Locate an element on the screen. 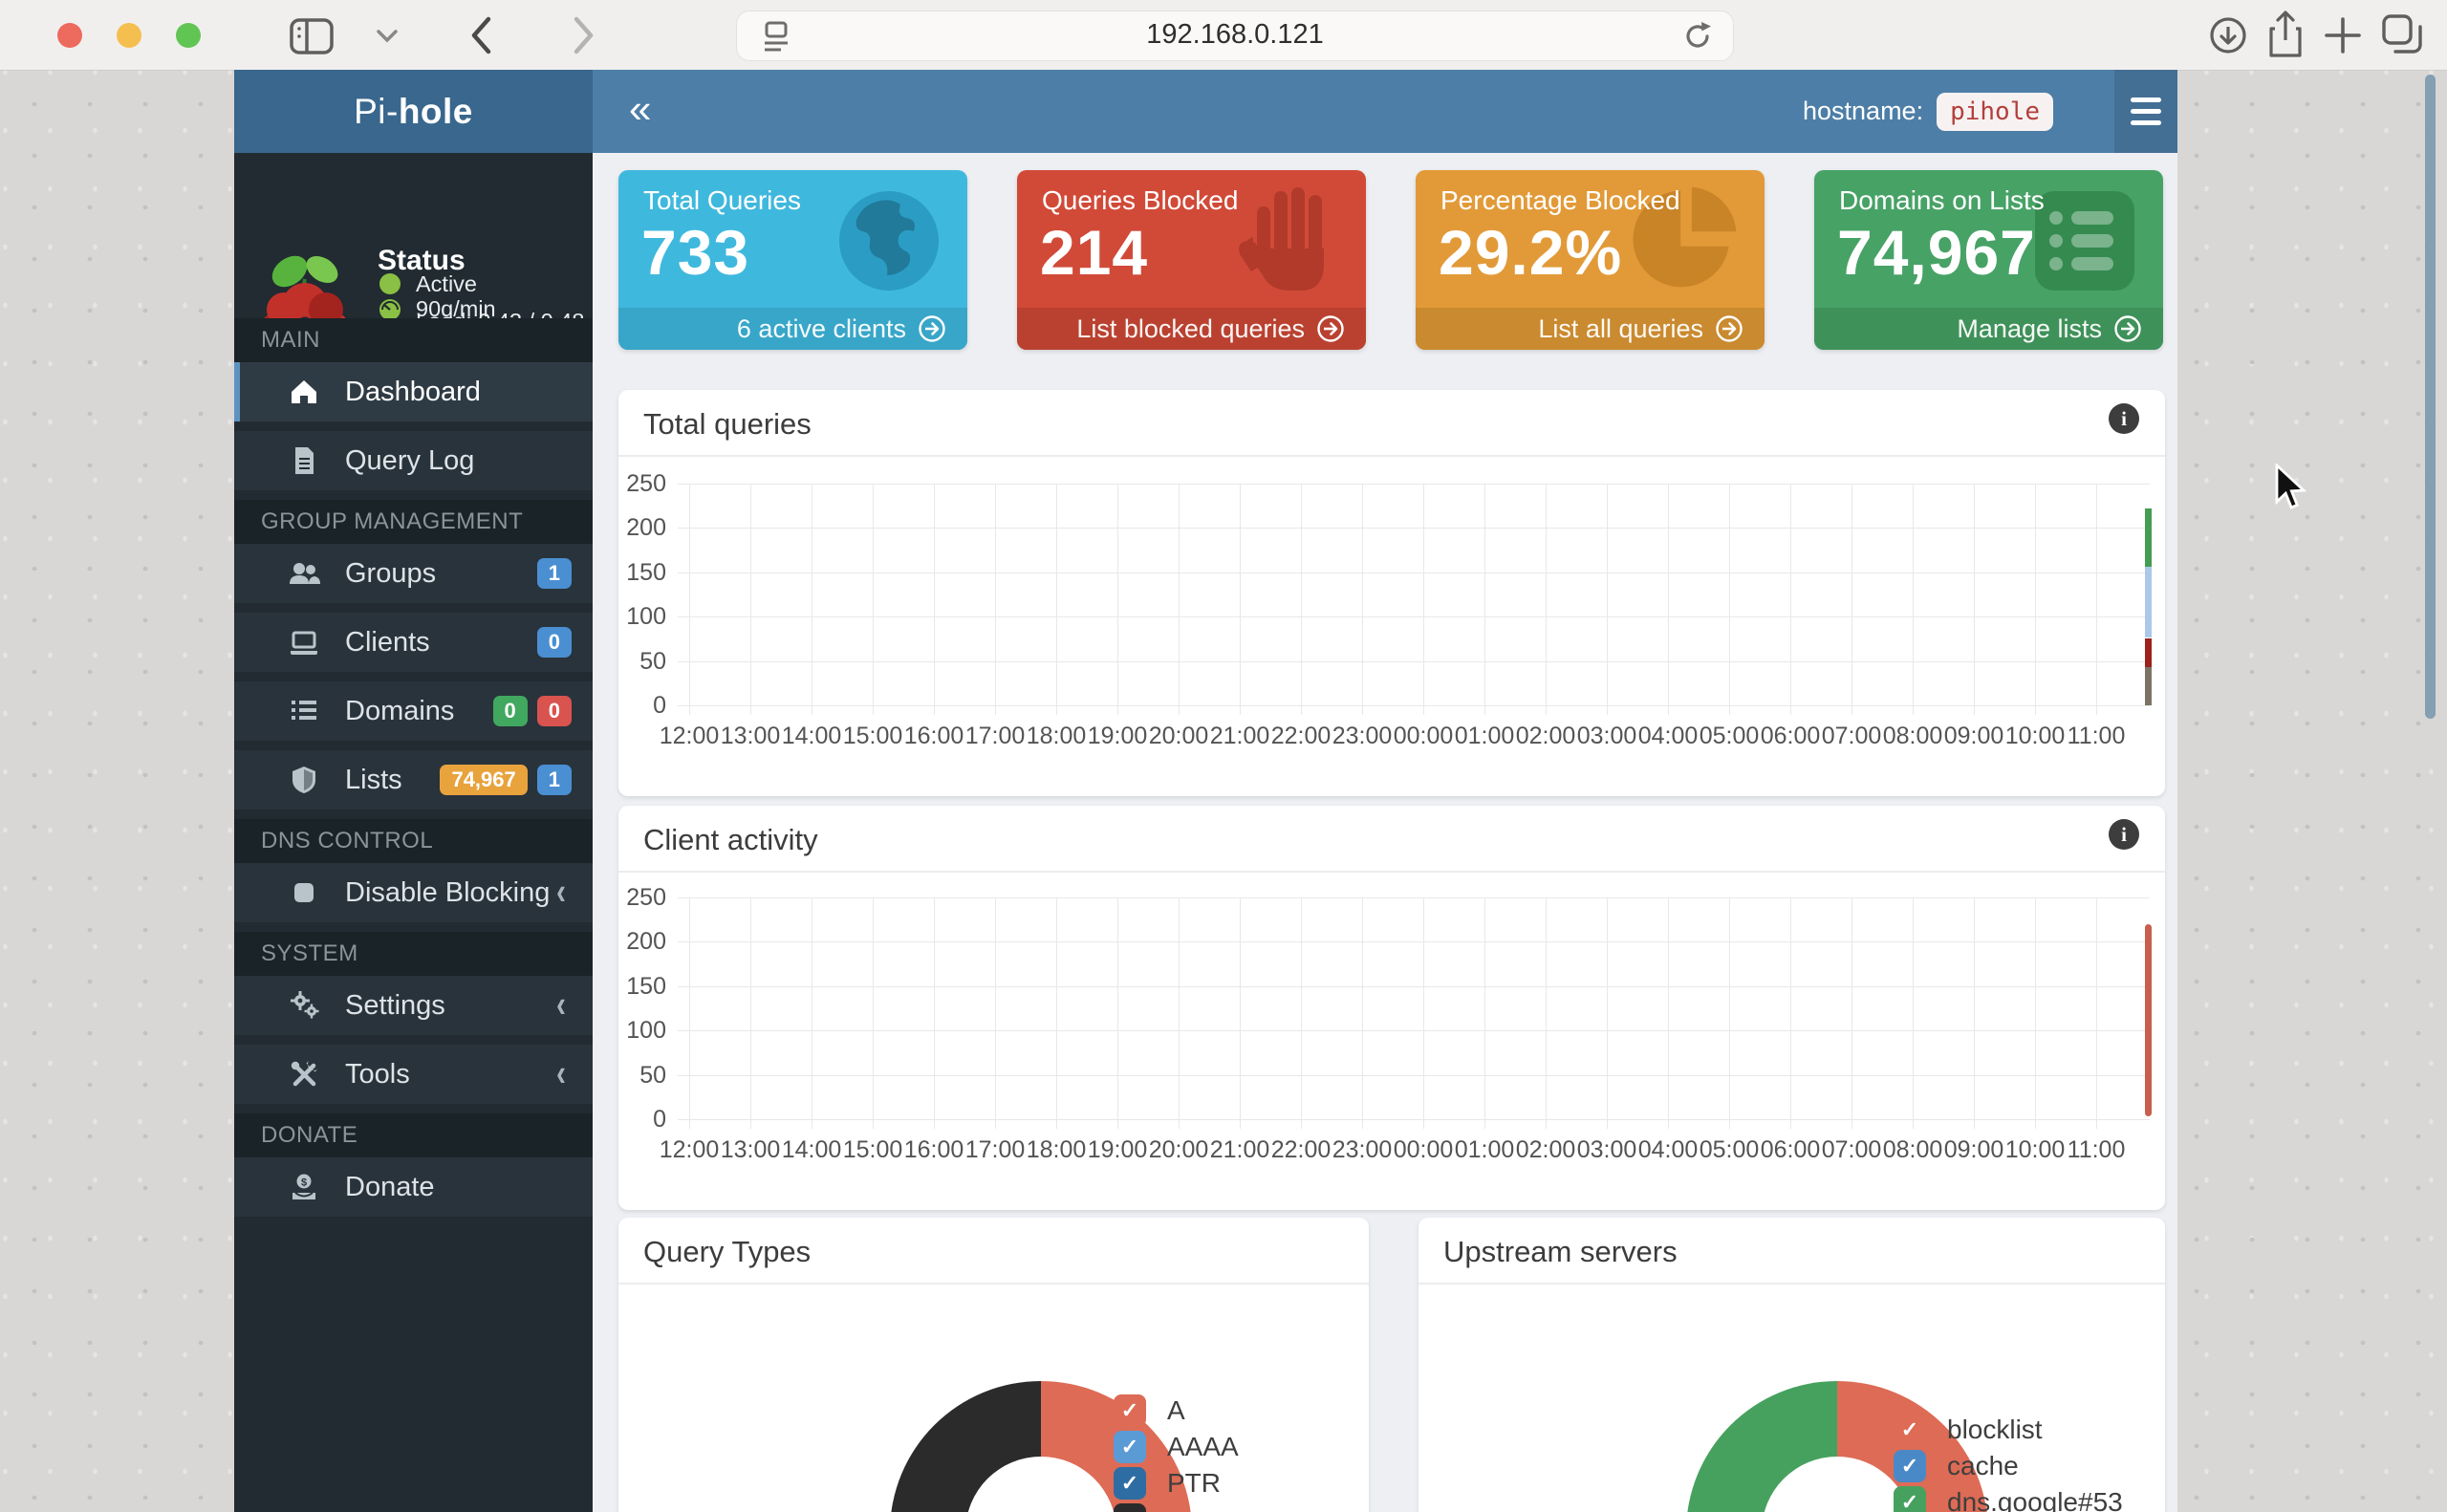 This screenshot has height=1512, width=2447. sidebar-item-disable-blocking: Disable Blocking ‹ is located at coordinates (413, 892).